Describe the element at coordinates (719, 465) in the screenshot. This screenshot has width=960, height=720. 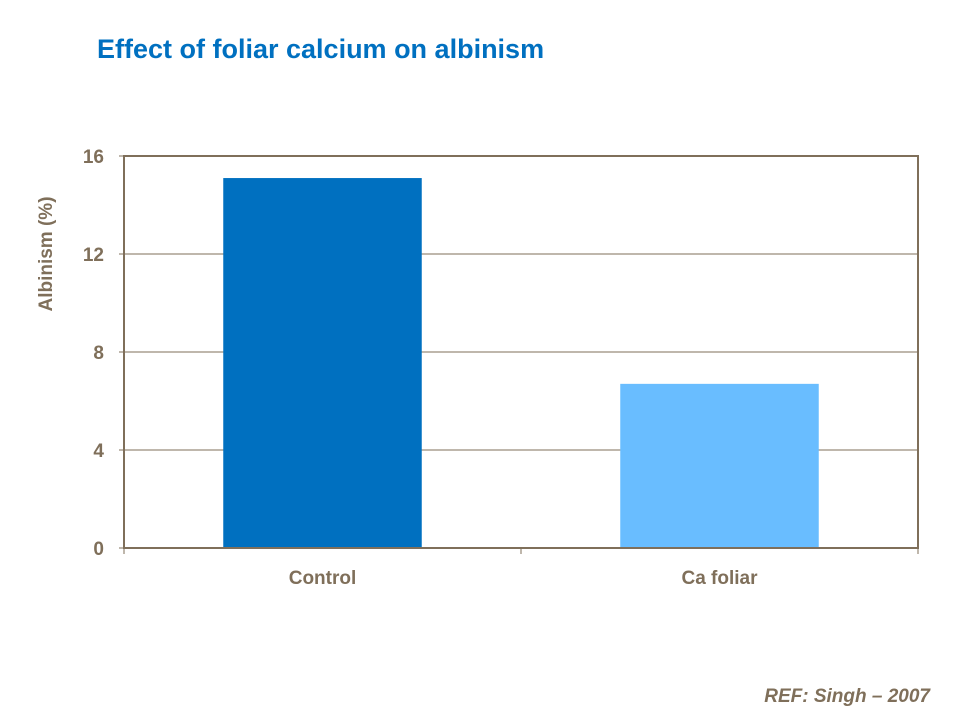
I see `bar-ca-foliar` at that location.